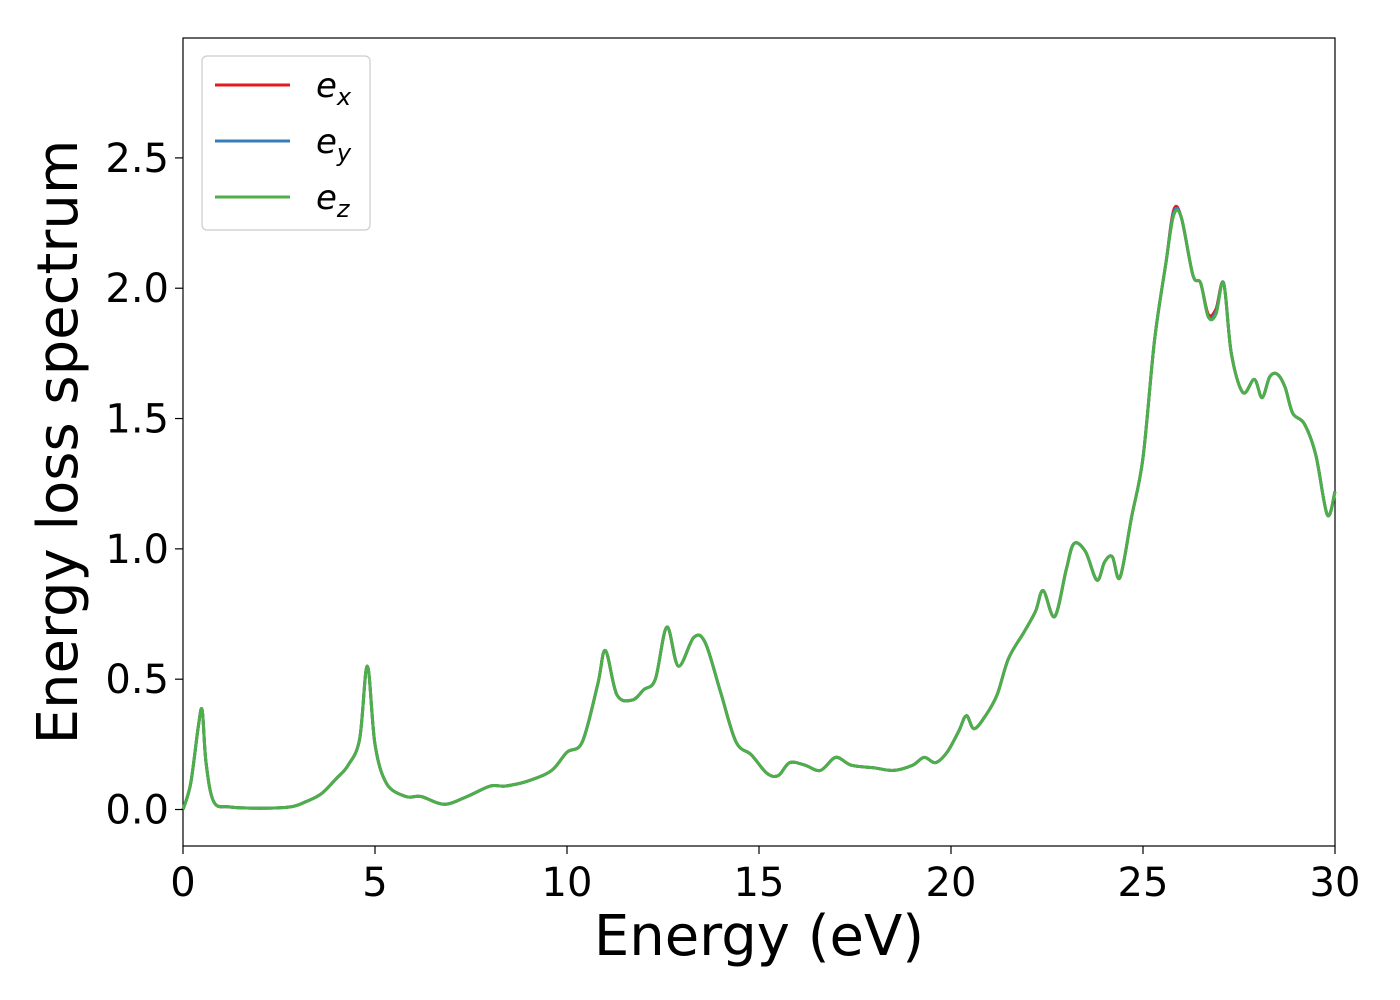 Image resolution: width=1400 pixels, height=1000 pixels. Describe the element at coordinates (58, 442) in the screenshot. I see `y-axis-label: Energy loss spectrum` at that location.